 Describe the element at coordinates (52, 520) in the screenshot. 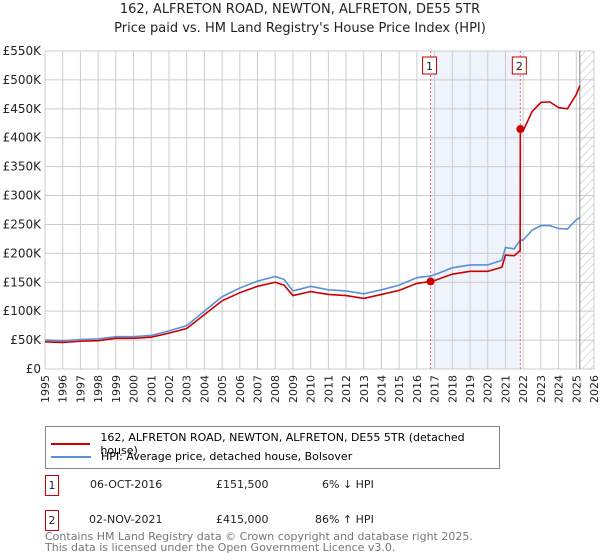

I see `sale-marker-box: 2` at that location.